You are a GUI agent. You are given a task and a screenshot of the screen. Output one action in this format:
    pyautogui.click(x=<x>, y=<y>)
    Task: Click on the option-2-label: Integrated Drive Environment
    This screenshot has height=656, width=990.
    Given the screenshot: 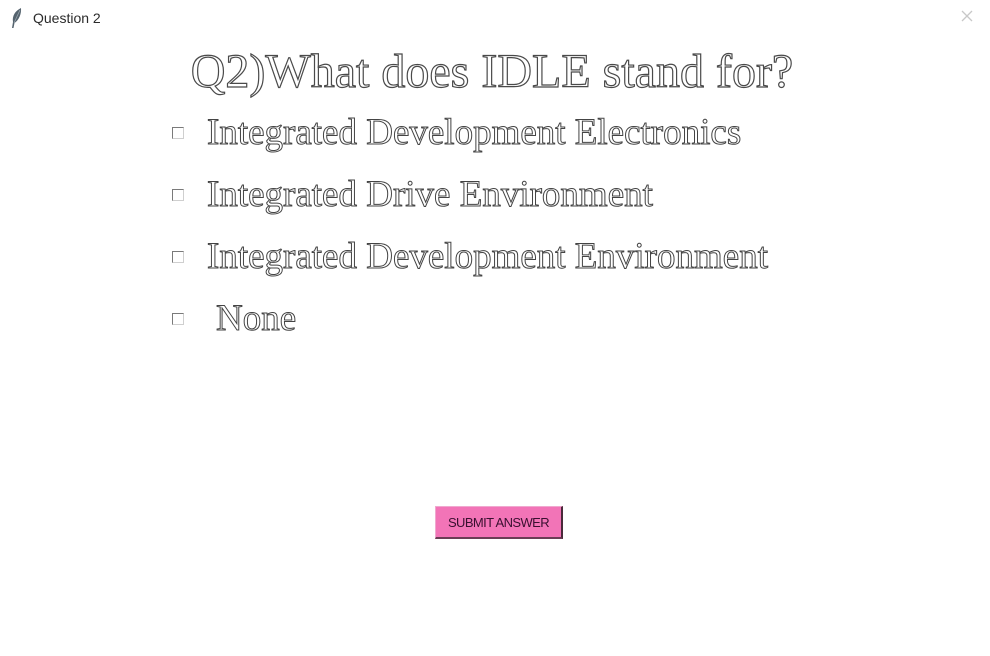 What is the action you would take?
    pyautogui.click(x=430, y=195)
    